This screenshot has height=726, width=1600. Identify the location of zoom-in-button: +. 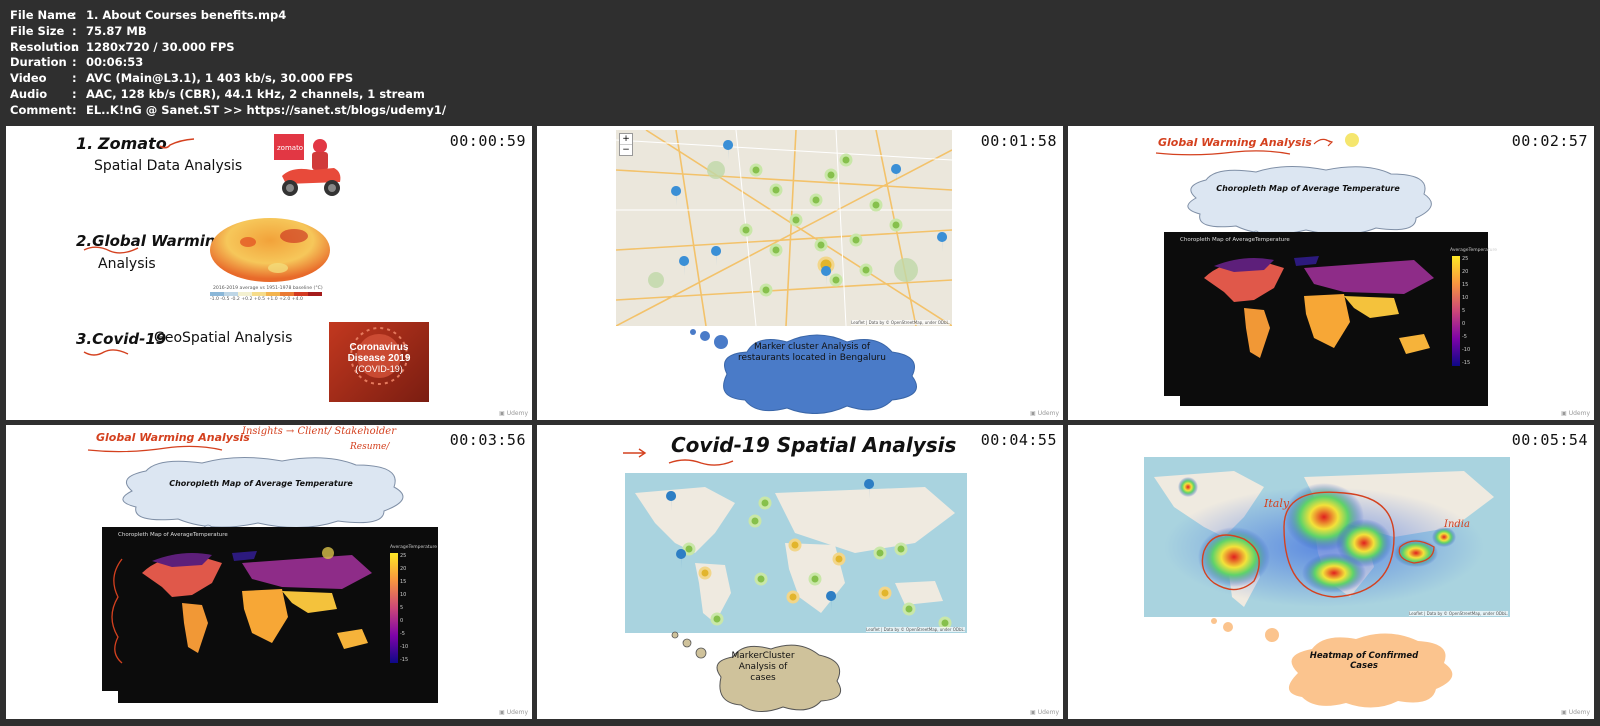
(626, 139).